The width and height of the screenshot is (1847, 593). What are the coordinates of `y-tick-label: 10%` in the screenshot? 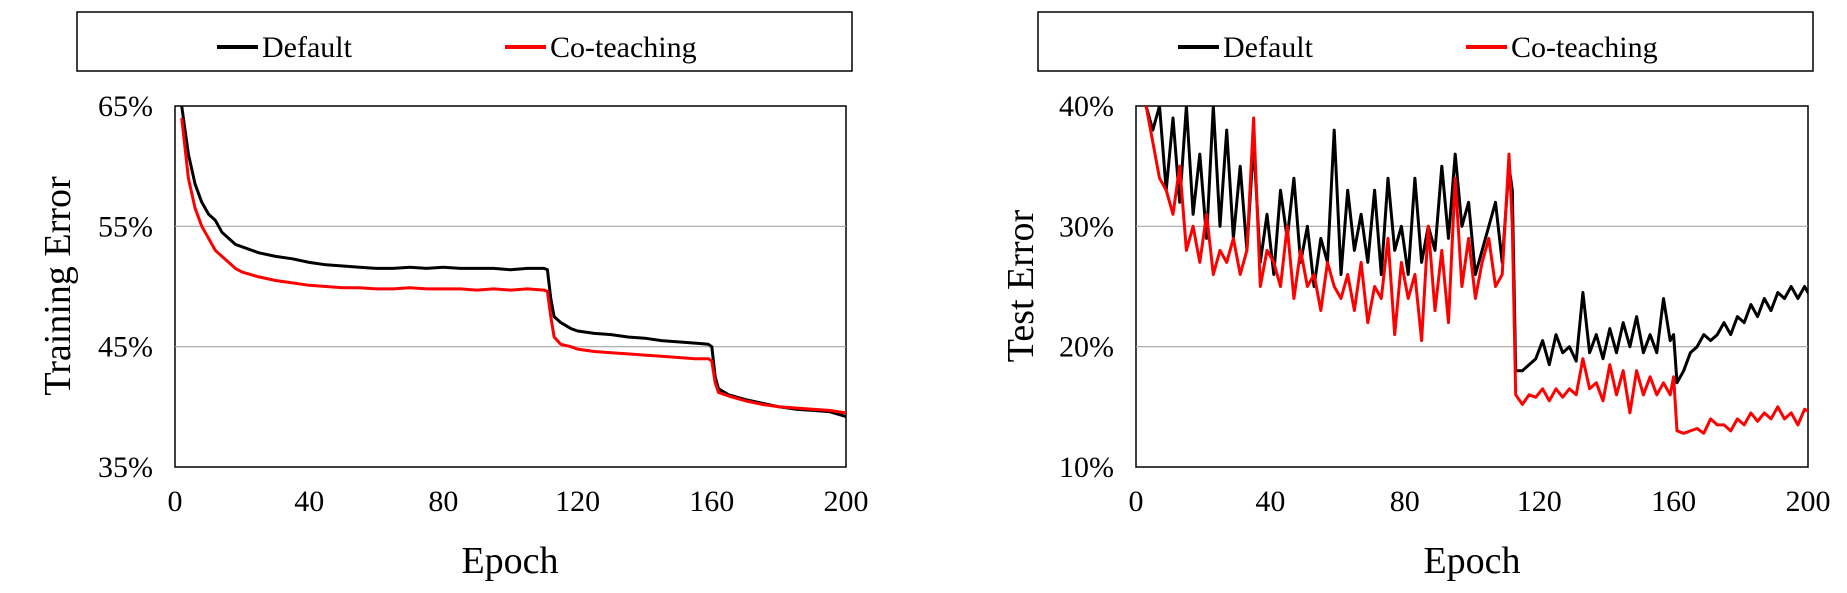 It's located at (1086, 467).